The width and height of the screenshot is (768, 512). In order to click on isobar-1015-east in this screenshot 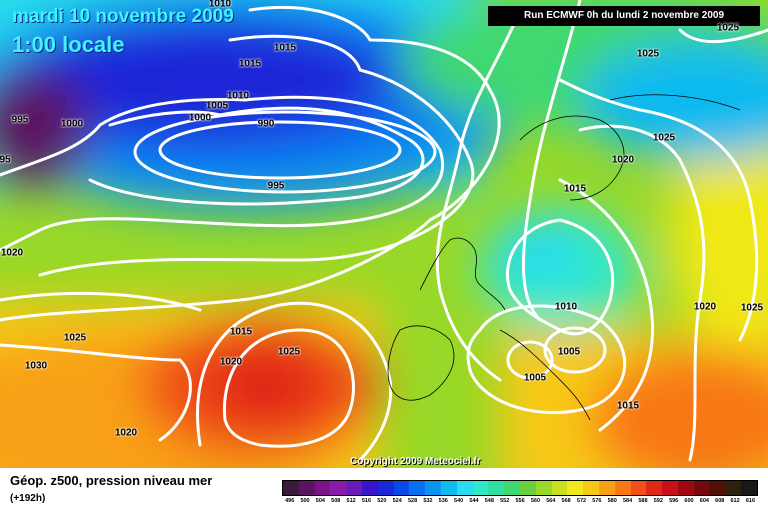, I will do `click(606, 305)`.